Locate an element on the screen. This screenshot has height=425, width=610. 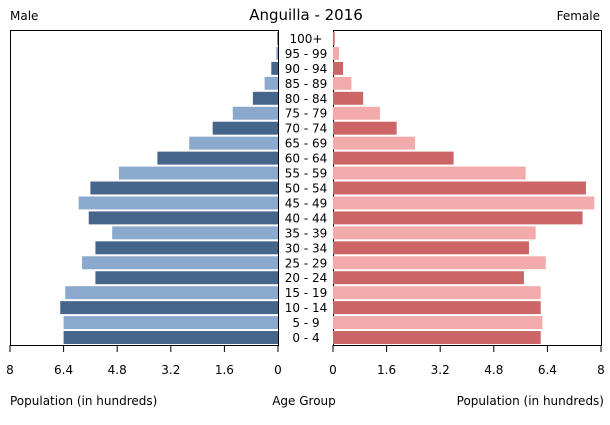
age-group-label: 85 - 89 is located at coordinates (306, 84).